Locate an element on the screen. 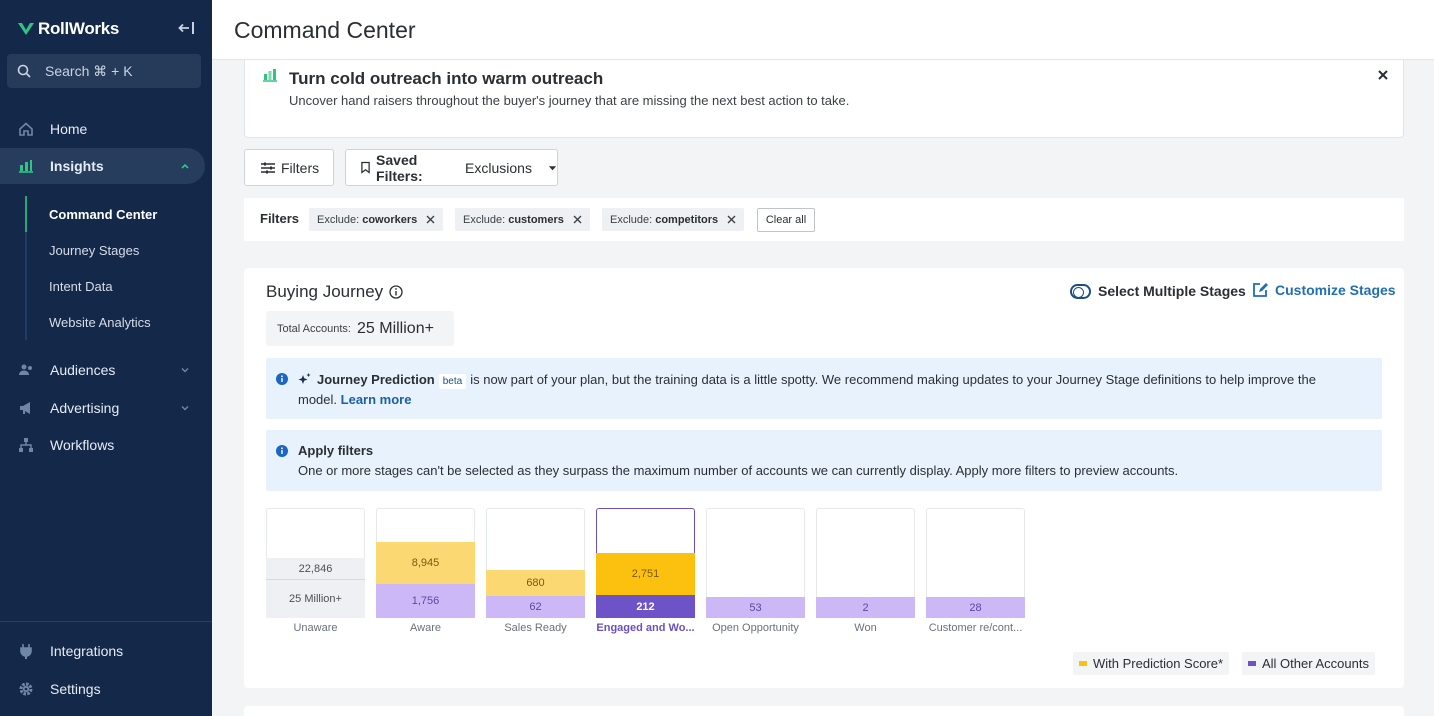  clear-all-button: Clear all is located at coordinates (786, 220).